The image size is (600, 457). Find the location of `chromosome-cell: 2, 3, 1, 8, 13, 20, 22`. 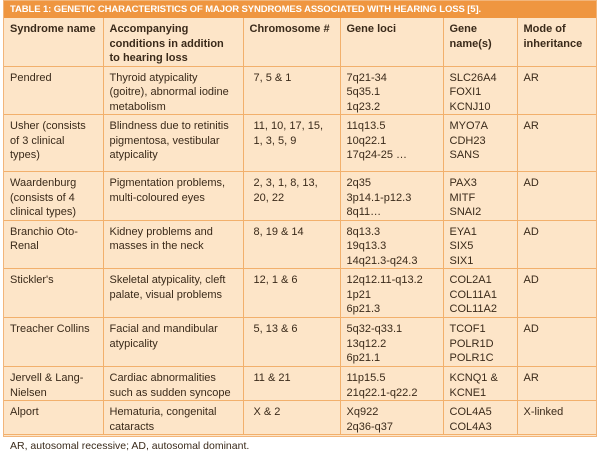

chromosome-cell: 2, 3, 1, 8, 13, 20, 22 is located at coordinates (292, 196).